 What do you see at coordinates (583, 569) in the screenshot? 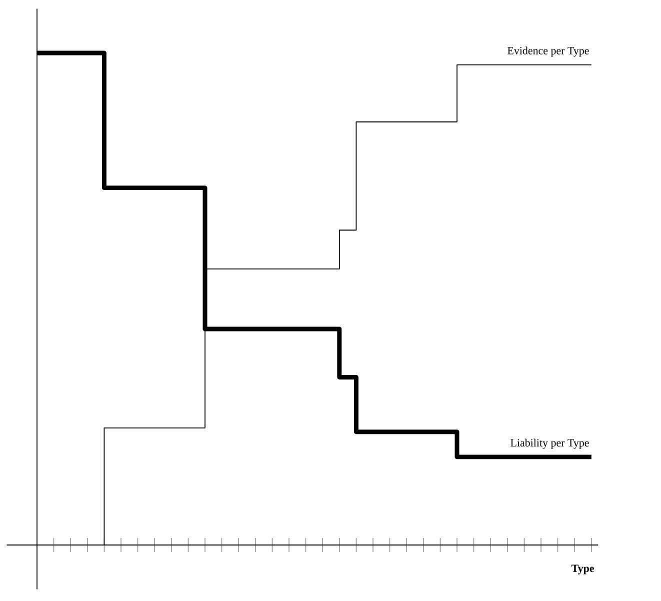
I see `x-axis-title: Type` at bounding box center [583, 569].